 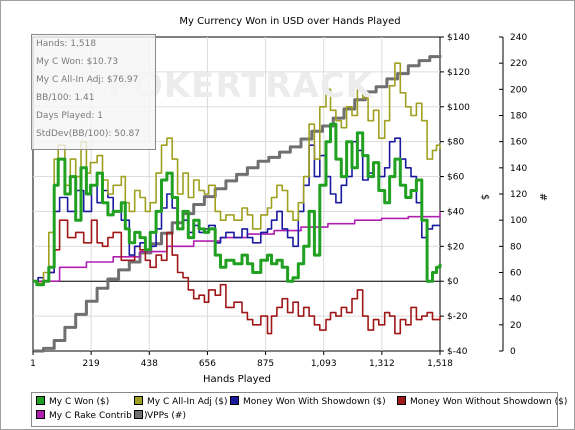 I want to click on legend-item: My C Rake Contrib ($), so click(x=92, y=416).